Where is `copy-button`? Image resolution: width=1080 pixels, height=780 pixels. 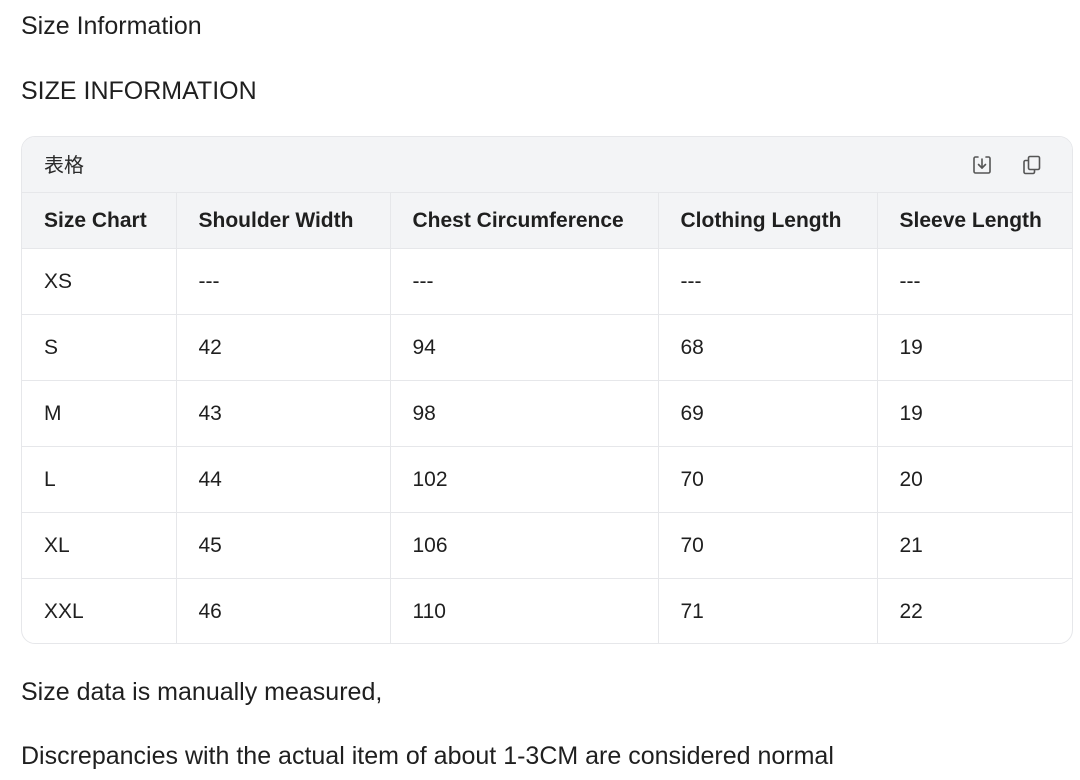 copy-button is located at coordinates (1032, 165).